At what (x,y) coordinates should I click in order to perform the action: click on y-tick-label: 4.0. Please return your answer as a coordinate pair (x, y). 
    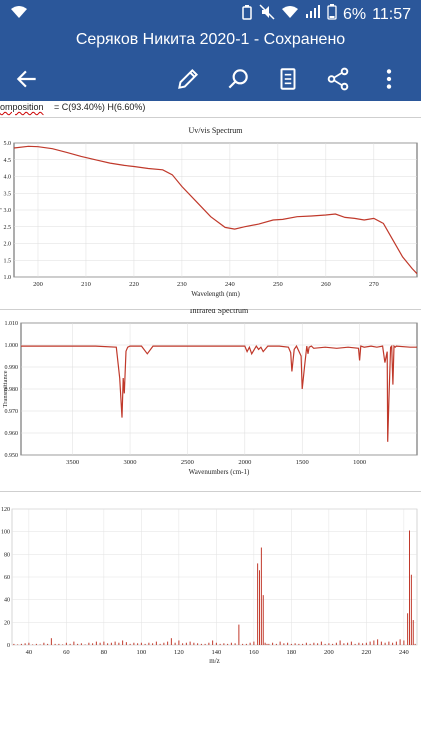
    Looking at the image, I should click on (8, 178).